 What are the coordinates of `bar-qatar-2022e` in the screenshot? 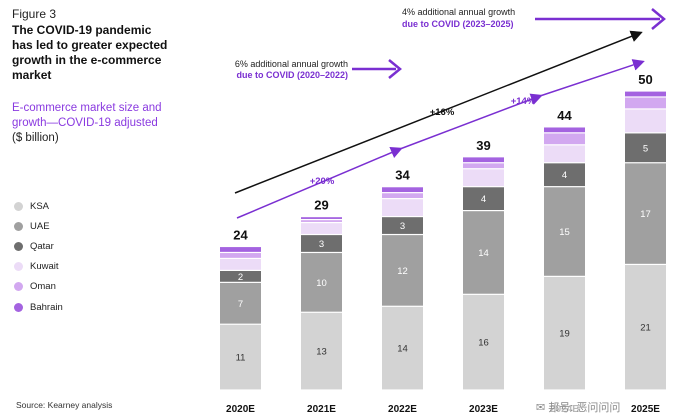 It's located at (402, 225).